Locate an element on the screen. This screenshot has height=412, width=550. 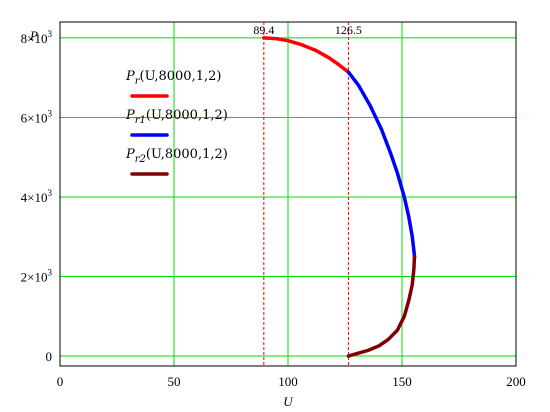
x-tick-label: 100 is located at coordinates (288, 381).